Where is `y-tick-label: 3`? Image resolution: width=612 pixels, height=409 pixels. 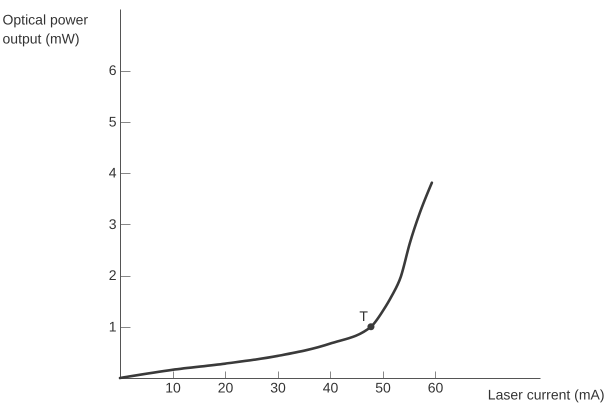 y-tick-label: 3 is located at coordinates (112, 224).